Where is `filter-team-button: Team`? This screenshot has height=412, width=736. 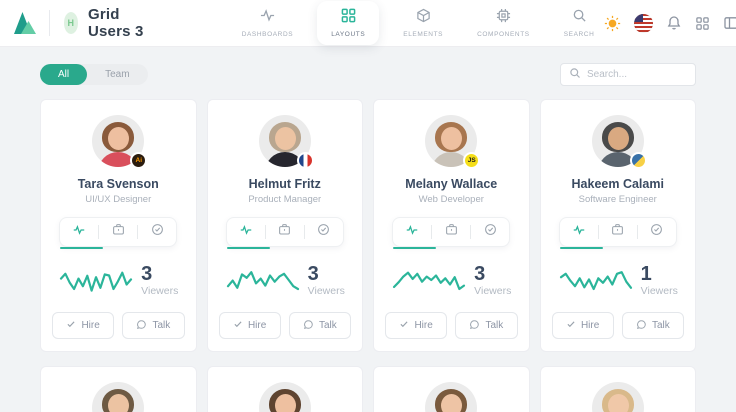
filter-team-button: Team is located at coordinates (117, 74).